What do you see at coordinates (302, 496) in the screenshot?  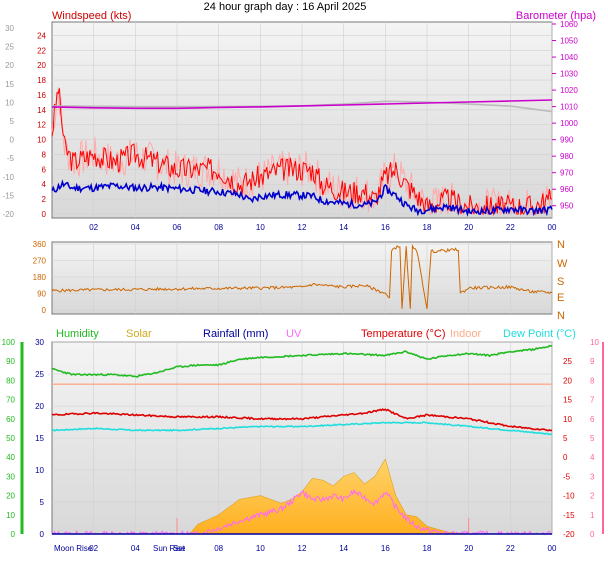 I see `solar-area` at bounding box center [302, 496].